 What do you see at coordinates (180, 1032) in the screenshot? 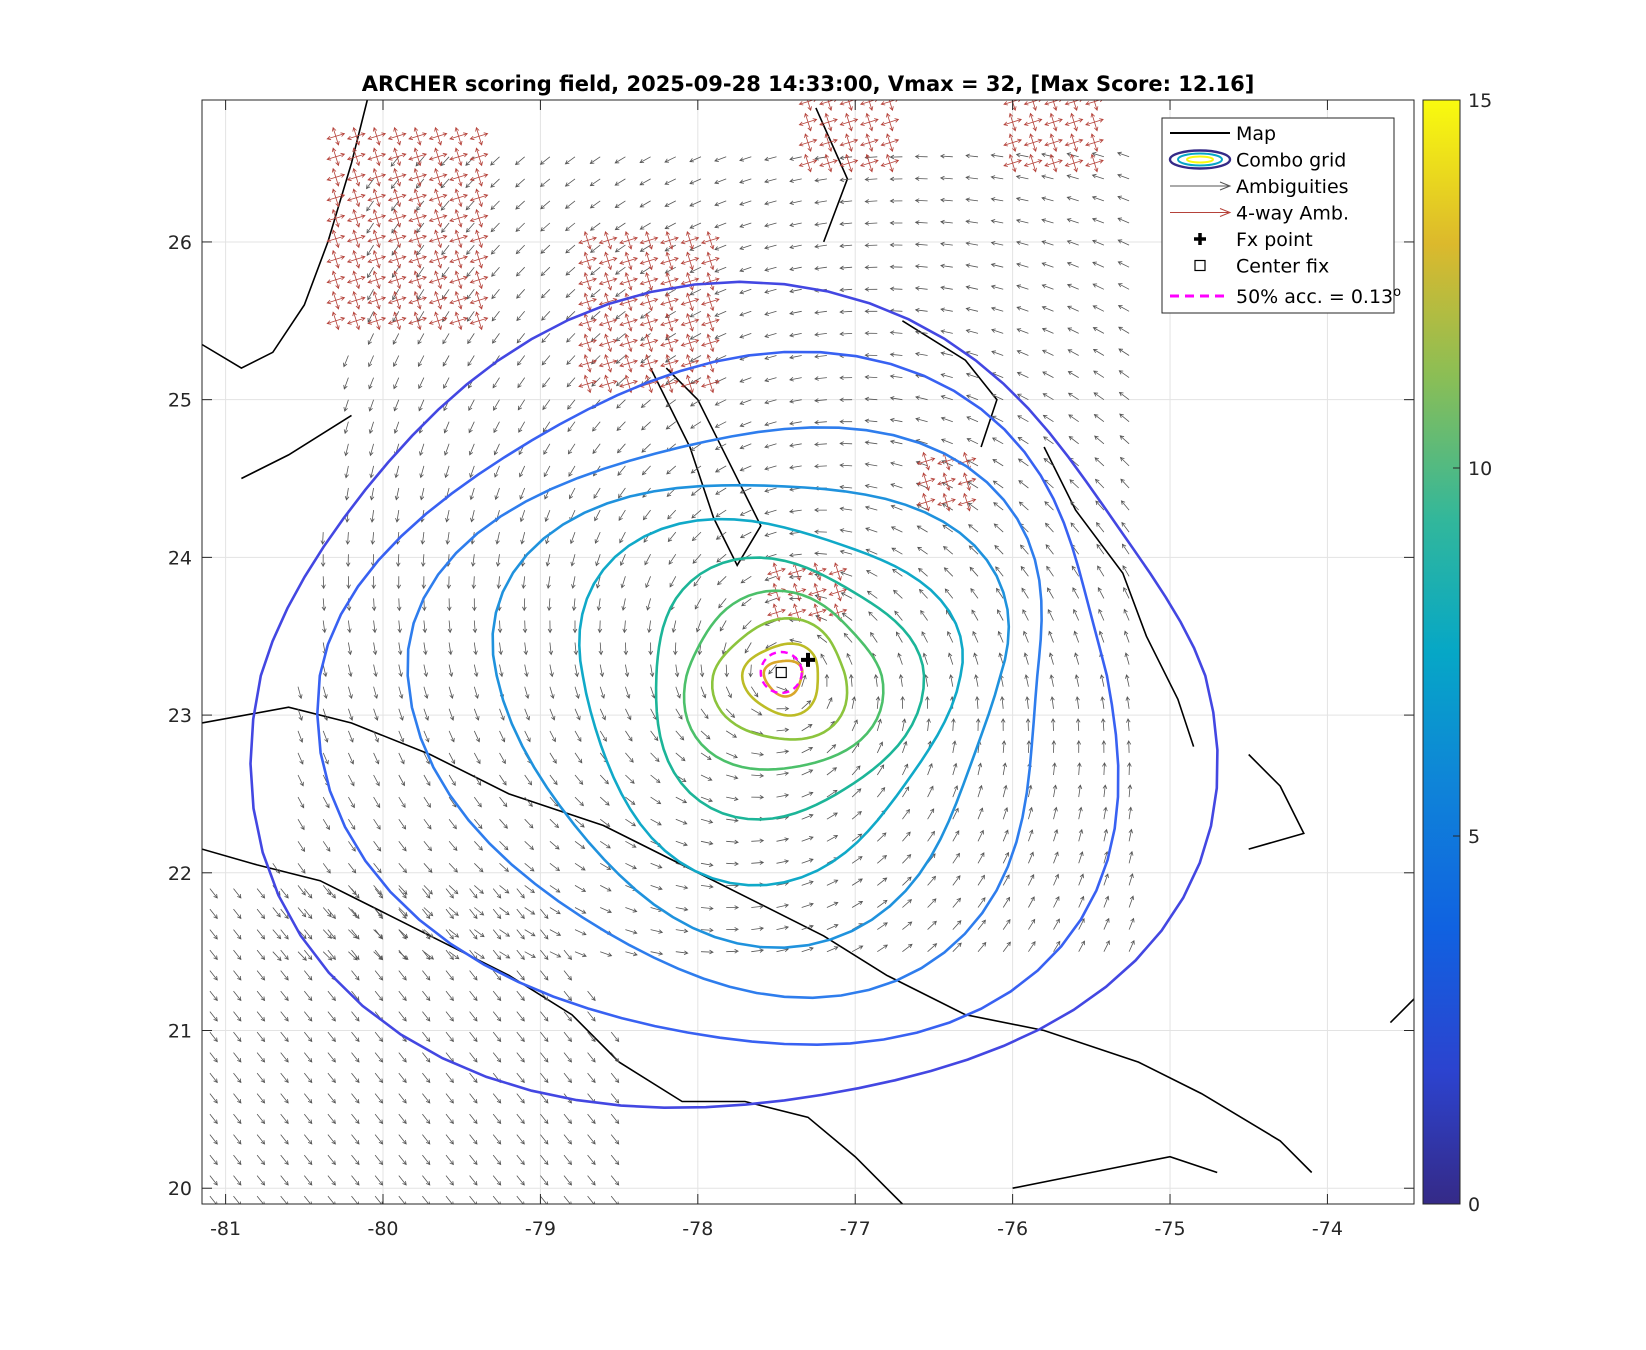
I see `y-tick-label: 21` at bounding box center [180, 1032].